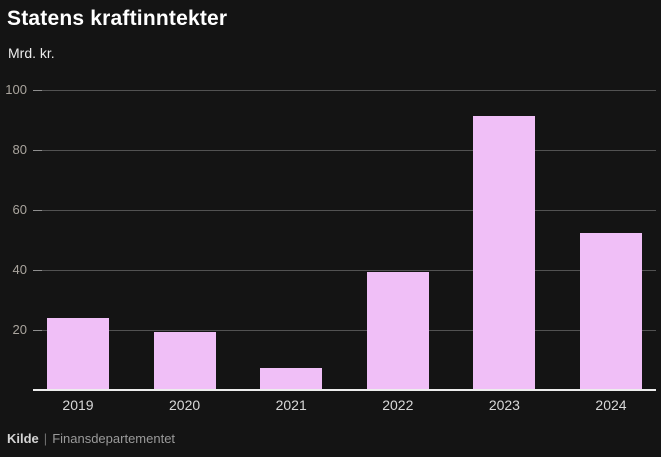  What do you see at coordinates (398, 405) in the screenshot?
I see `x-axis-label: 2022` at bounding box center [398, 405].